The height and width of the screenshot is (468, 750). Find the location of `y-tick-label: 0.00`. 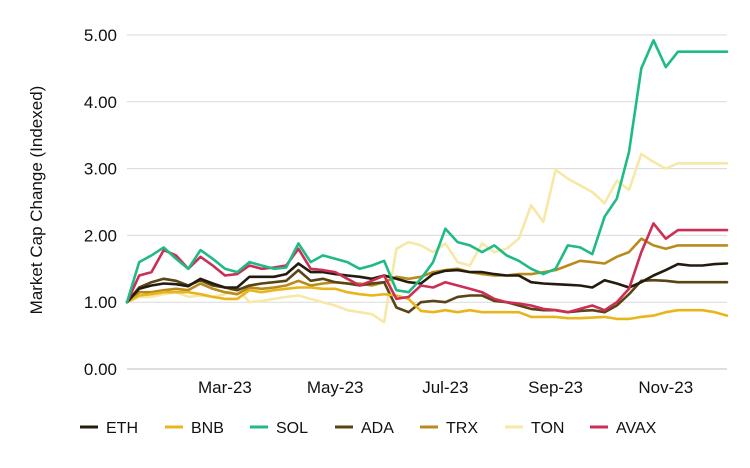

y-tick-label: 0.00 is located at coordinates (100, 369).